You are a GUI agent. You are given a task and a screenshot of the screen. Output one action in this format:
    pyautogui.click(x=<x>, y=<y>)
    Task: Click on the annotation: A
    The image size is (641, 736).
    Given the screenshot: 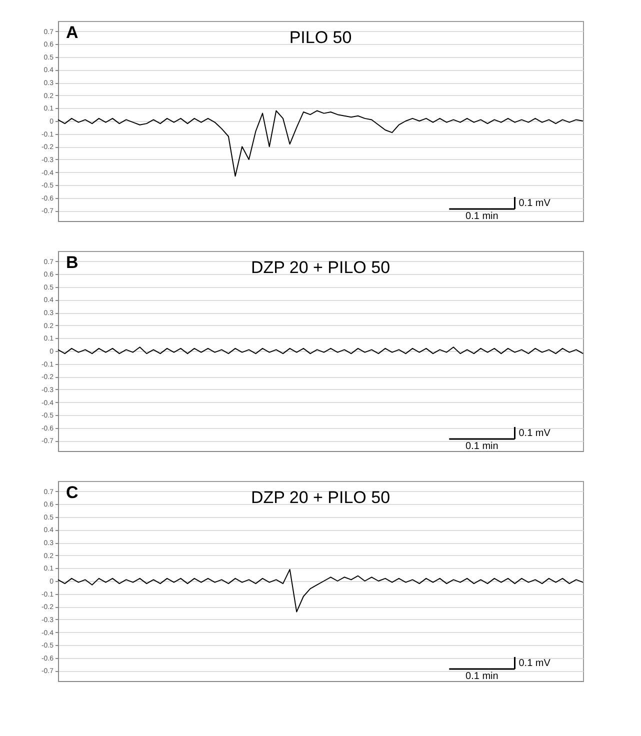 What is the action you would take?
    pyautogui.click(x=72, y=32)
    